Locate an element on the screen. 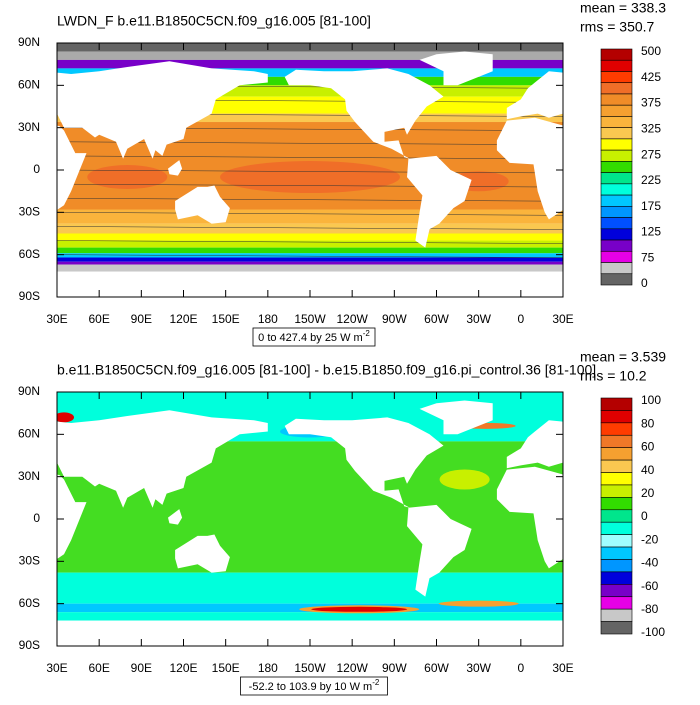 The height and width of the screenshot is (705, 700). colorbar-label: -100 is located at coordinates (653, 632).